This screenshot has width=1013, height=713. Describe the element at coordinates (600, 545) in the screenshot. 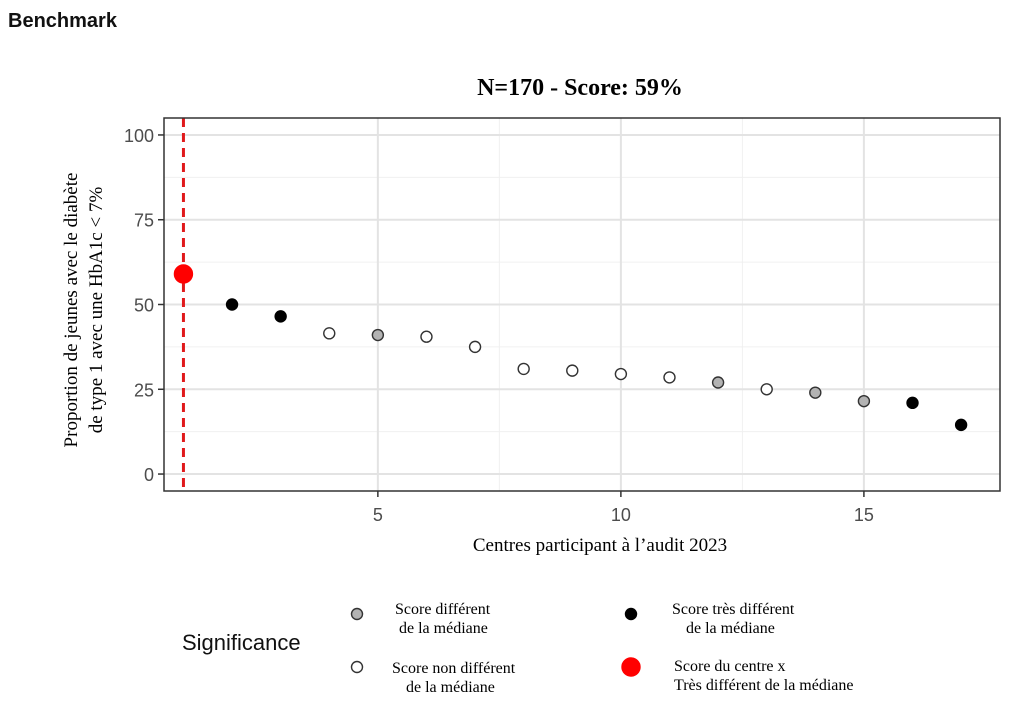

I see `x-axis-label: Centres participant à l’audit 2023` at that location.